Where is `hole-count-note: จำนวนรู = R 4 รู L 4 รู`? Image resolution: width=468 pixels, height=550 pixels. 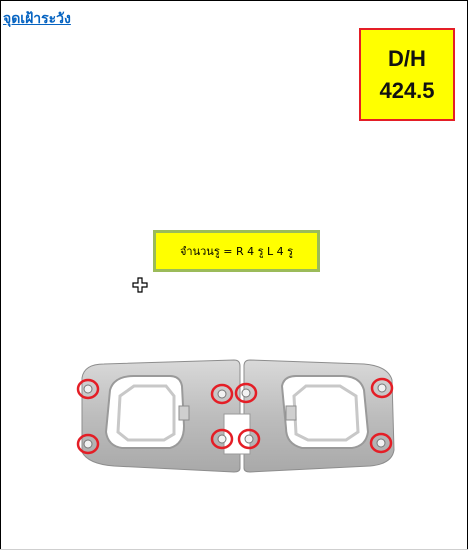
hole-count-note: จำนวนรู = R 4 รู L 4 รู is located at coordinates (236, 251).